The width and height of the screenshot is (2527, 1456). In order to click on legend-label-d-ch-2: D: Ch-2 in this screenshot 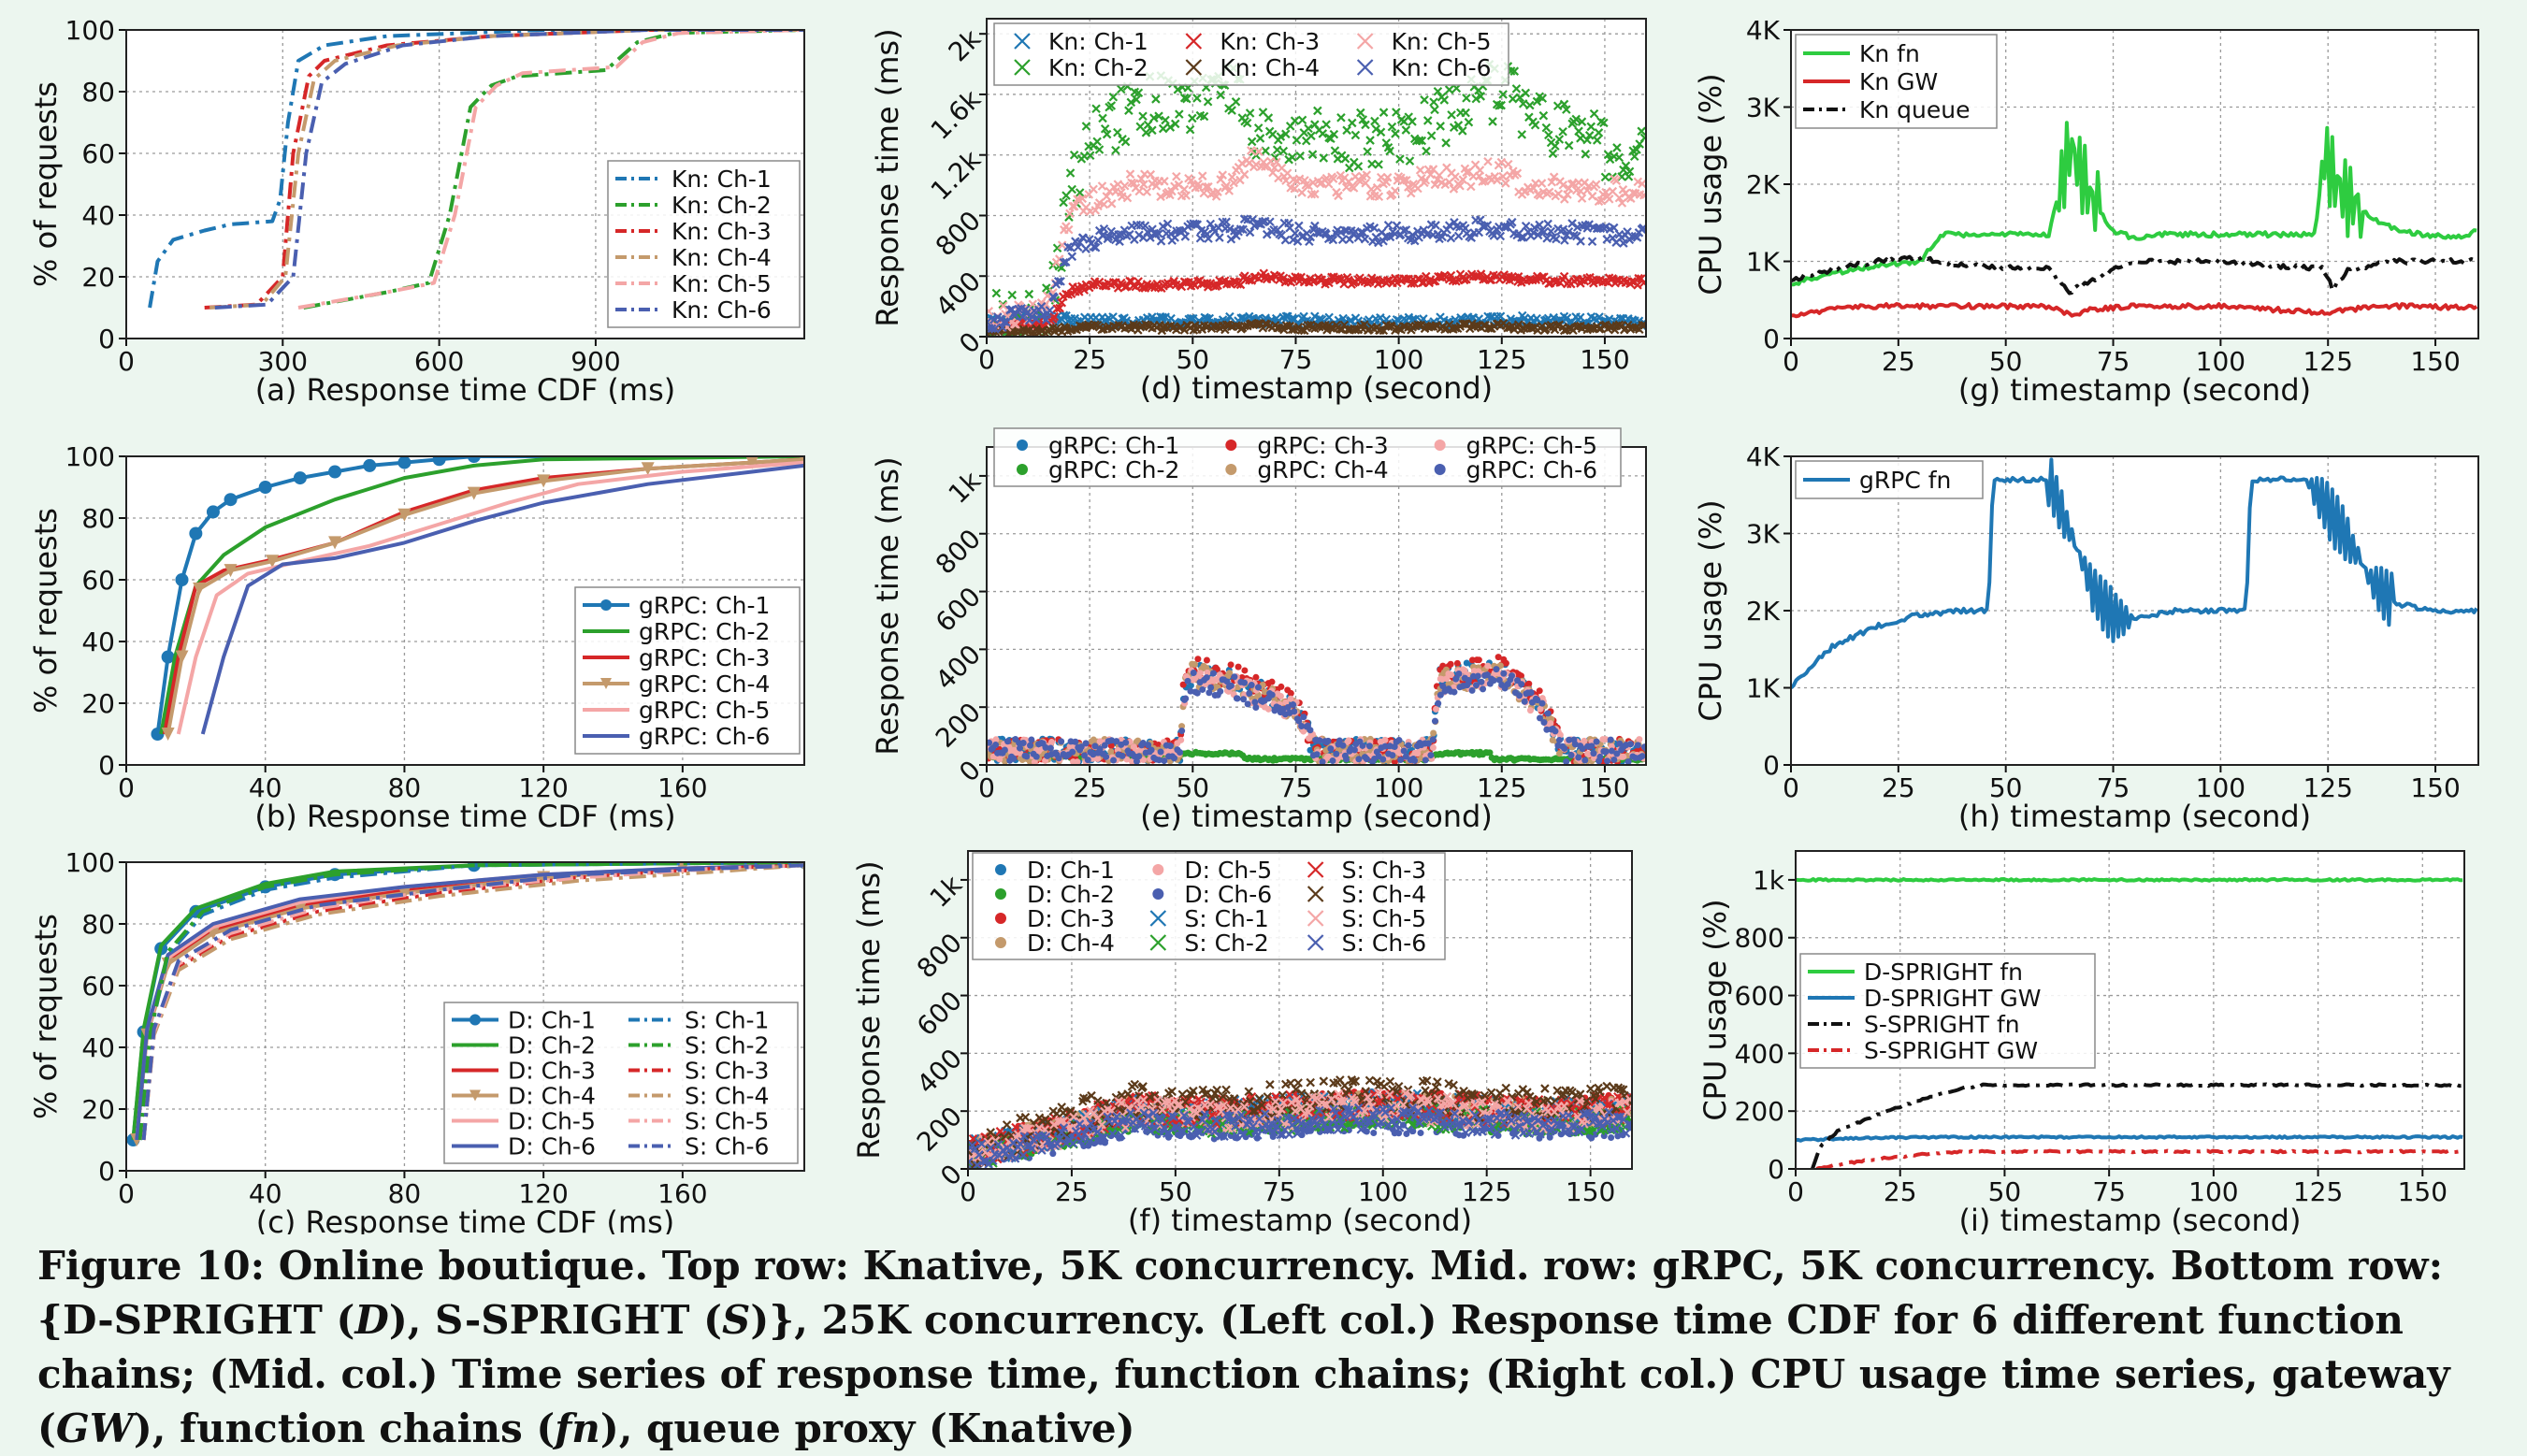, I will do `click(552, 1046)`.